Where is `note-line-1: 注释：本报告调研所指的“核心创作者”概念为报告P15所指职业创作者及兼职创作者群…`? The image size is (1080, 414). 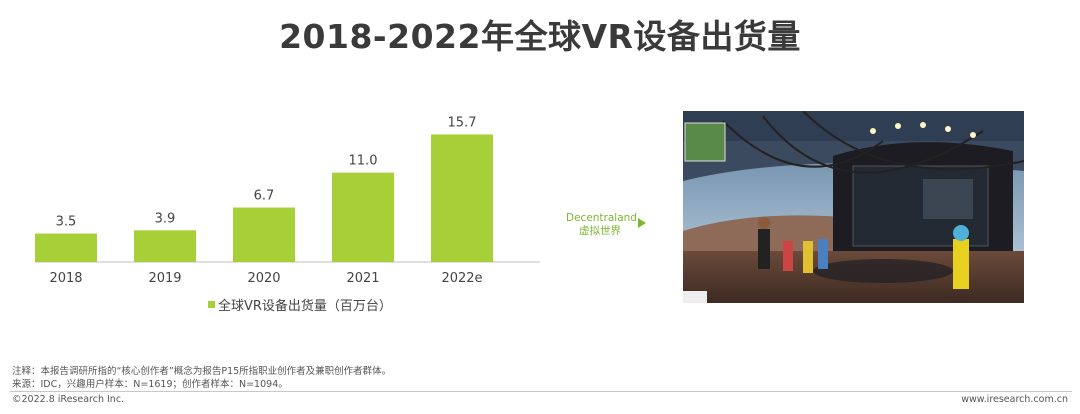 note-line-1: 注释：本报告调研所指的“核心创作者”概念为报告P15所指职业创作者及兼职创作者群… is located at coordinates (202, 371).